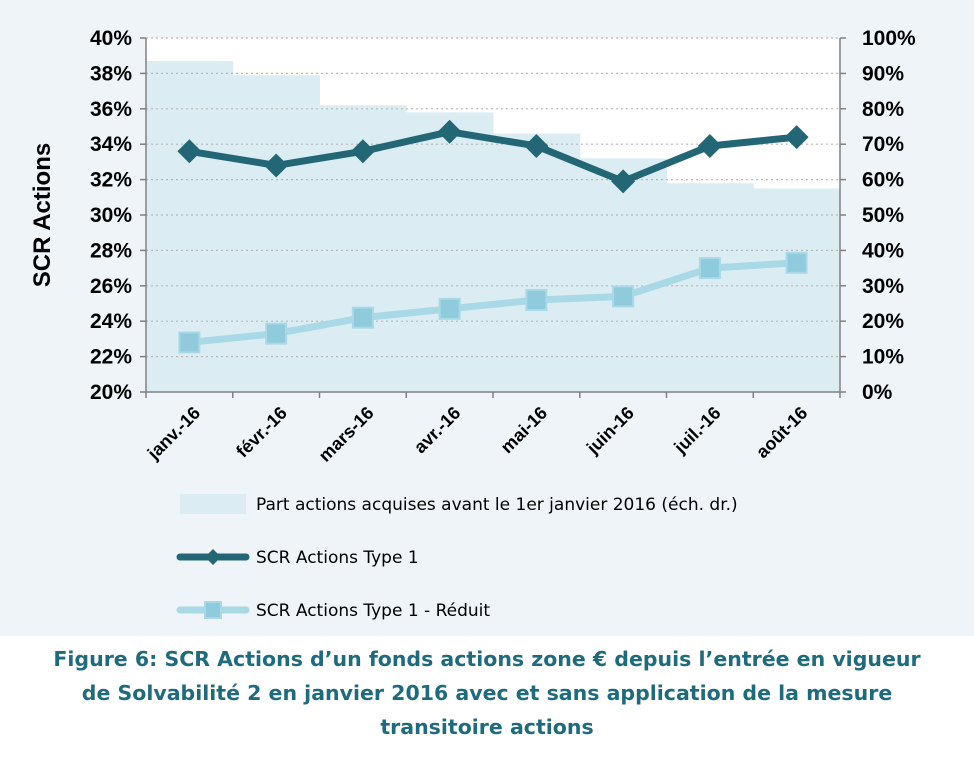  What do you see at coordinates (346, 434) in the screenshot?
I see `x-tick-label: mars-16` at bounding box center [346, 434].